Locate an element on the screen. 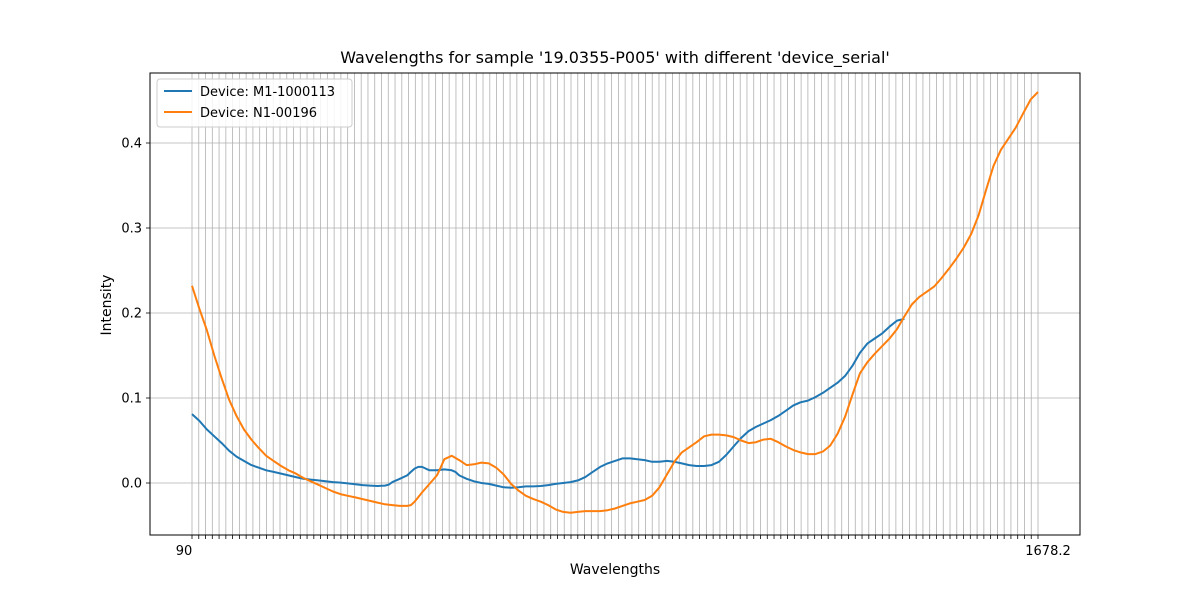 Image resolution: width=1200 pixels, height=600 pixels. y-tick-label: 0.0 is located at coordinates (131, 484).